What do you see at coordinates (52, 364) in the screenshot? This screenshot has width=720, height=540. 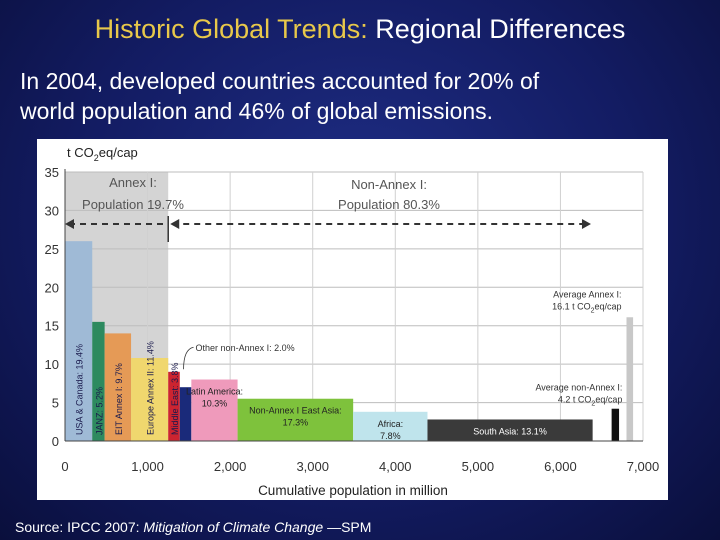 I see `y-tick-label: 10` at bounding box center [52, 364].